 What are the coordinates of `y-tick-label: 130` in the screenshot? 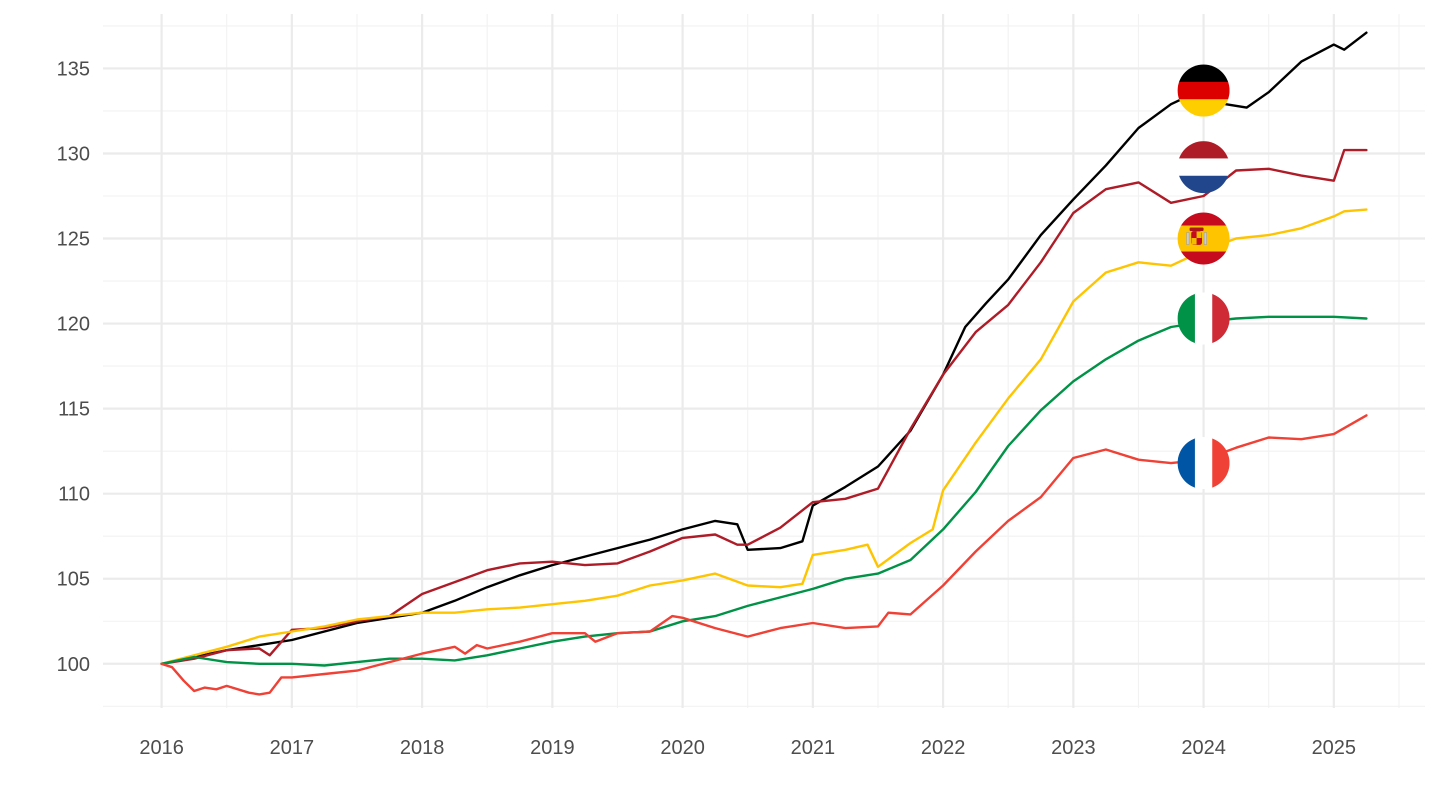 It's located at (73, 154).